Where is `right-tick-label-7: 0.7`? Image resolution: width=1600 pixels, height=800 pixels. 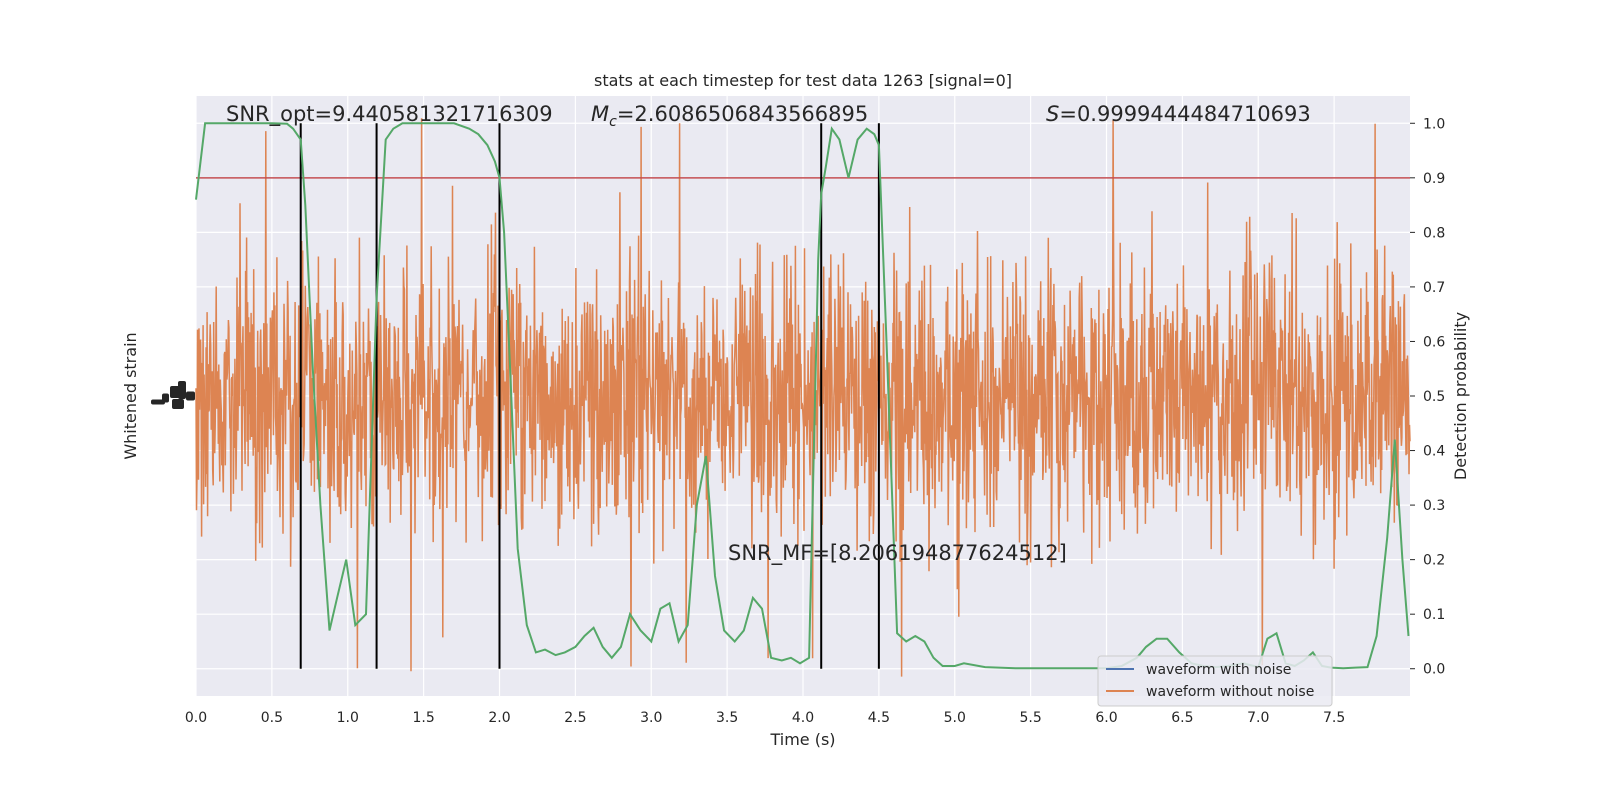
right-tick-label-7: 0.7 is located at coordinates (1434, 288).